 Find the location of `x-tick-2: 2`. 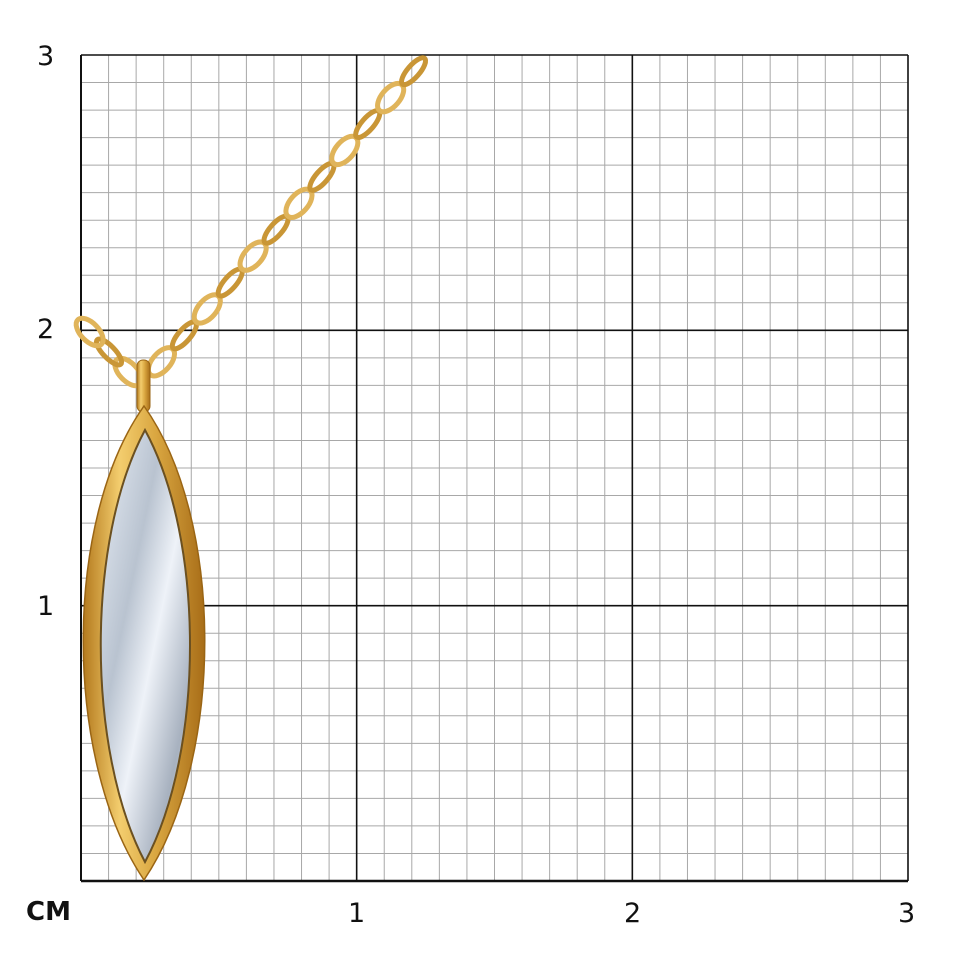

x-tick-2: 2 is located at coordinates (633, 913).